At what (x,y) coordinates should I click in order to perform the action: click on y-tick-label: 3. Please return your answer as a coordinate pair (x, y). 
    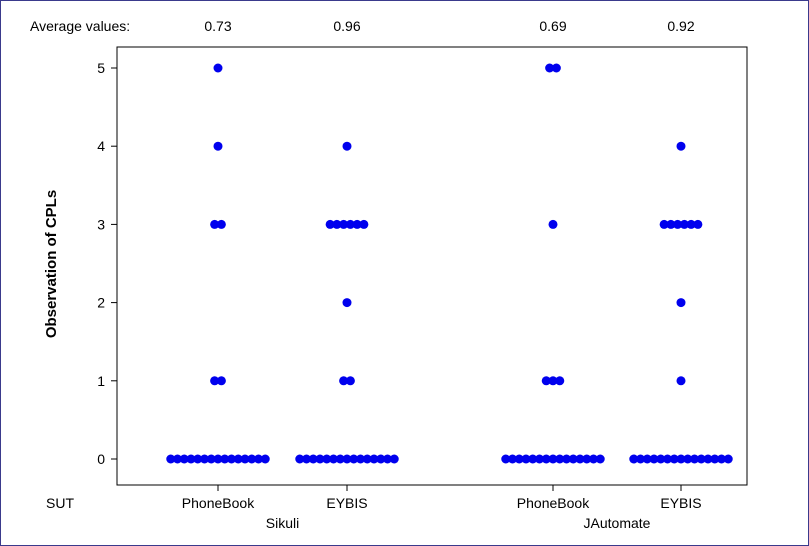
    Looking at the image, I should click on (101, 224).